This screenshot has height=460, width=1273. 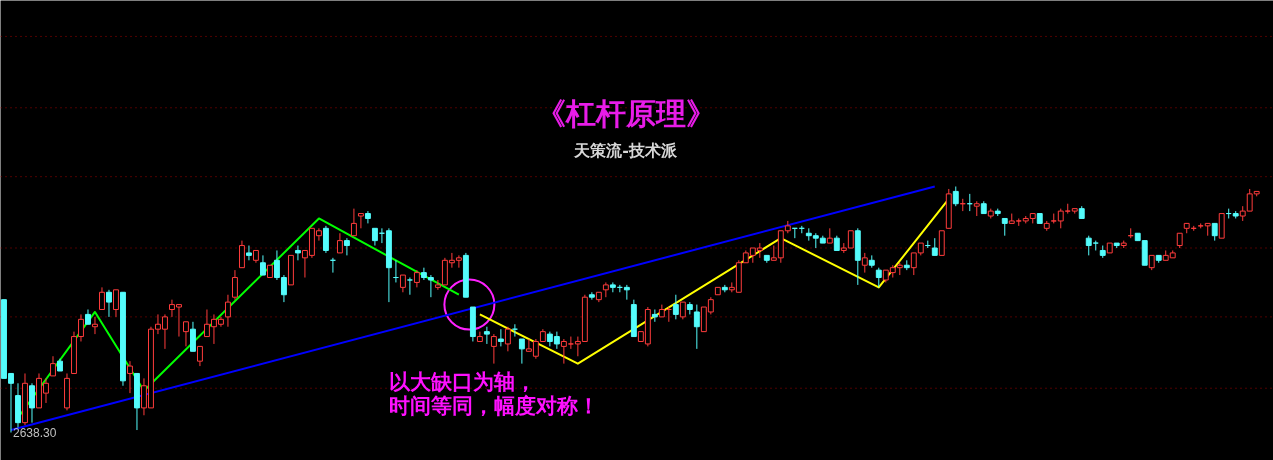 What do you see at coordinates (35, 433) in the screenshot?
I see `annotation: 2638.30` at bounding box center [35, 433].